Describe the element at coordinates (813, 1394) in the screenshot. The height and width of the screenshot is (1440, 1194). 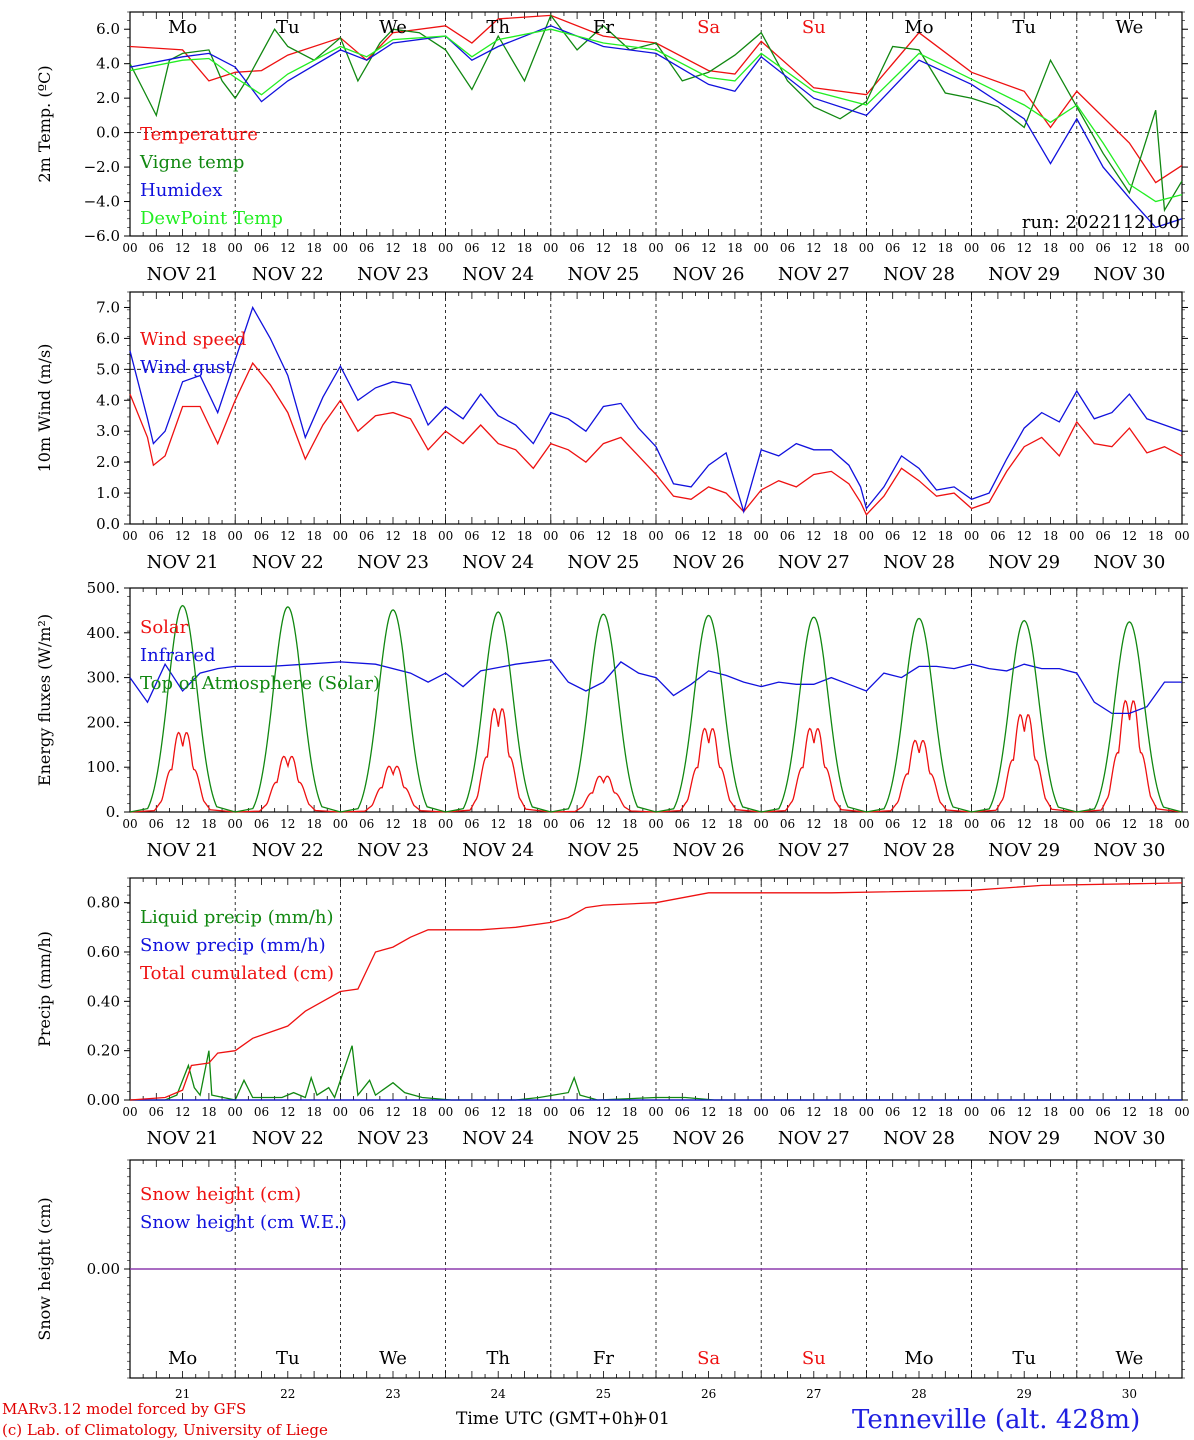
I see `day-number-label: 27` at that location.